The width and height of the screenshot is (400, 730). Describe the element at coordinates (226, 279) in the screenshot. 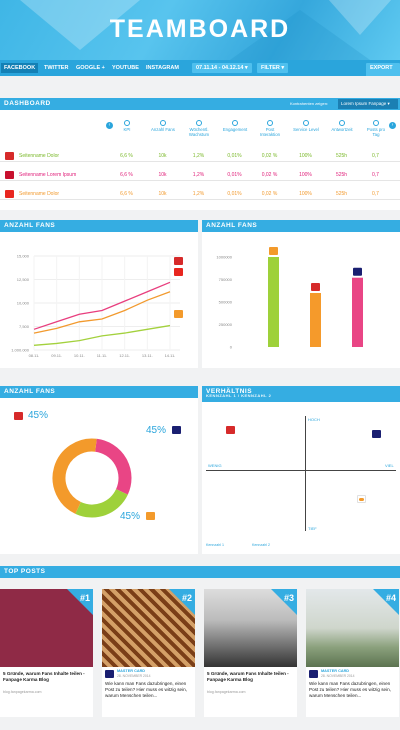

I see `y-tick-label: 750000` at that location.